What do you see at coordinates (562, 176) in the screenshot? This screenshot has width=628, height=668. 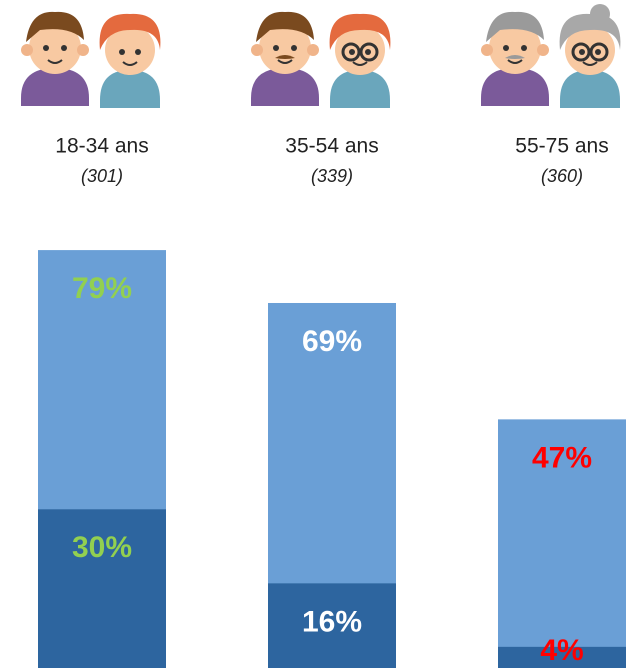 I see `category-subtitle: (360)` at bounding box center [562, 176].